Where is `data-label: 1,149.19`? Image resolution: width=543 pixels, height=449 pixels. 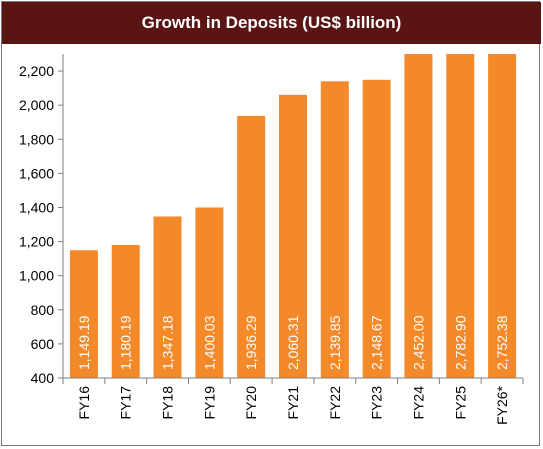 data-label: 1,149.19 is located at coordinates (84, 342).